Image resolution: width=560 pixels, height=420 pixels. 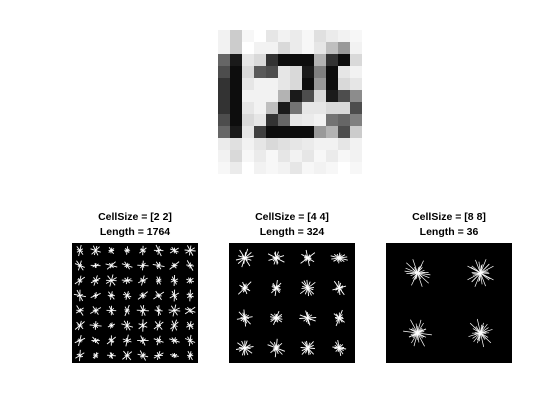 I want to click on hog-panel-cellsize-8: CellSize = [8 8] Length = 36, so click(x=449, y=286).